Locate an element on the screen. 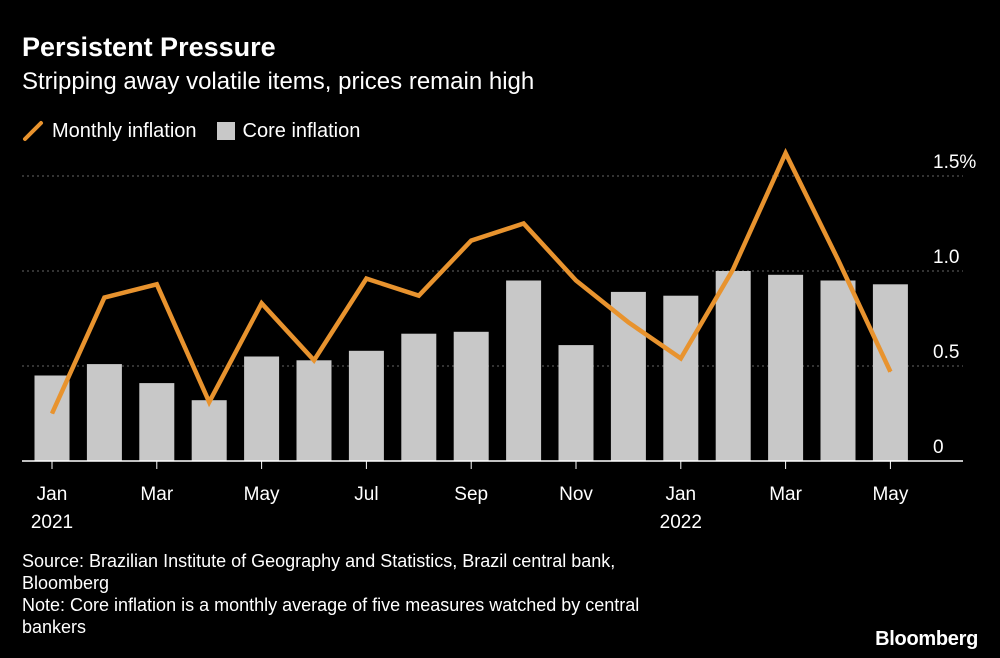 The width and height of the screenshot is (1000, 658). y-tick-label-1: 0.5 is located at coordinates (946, 352).